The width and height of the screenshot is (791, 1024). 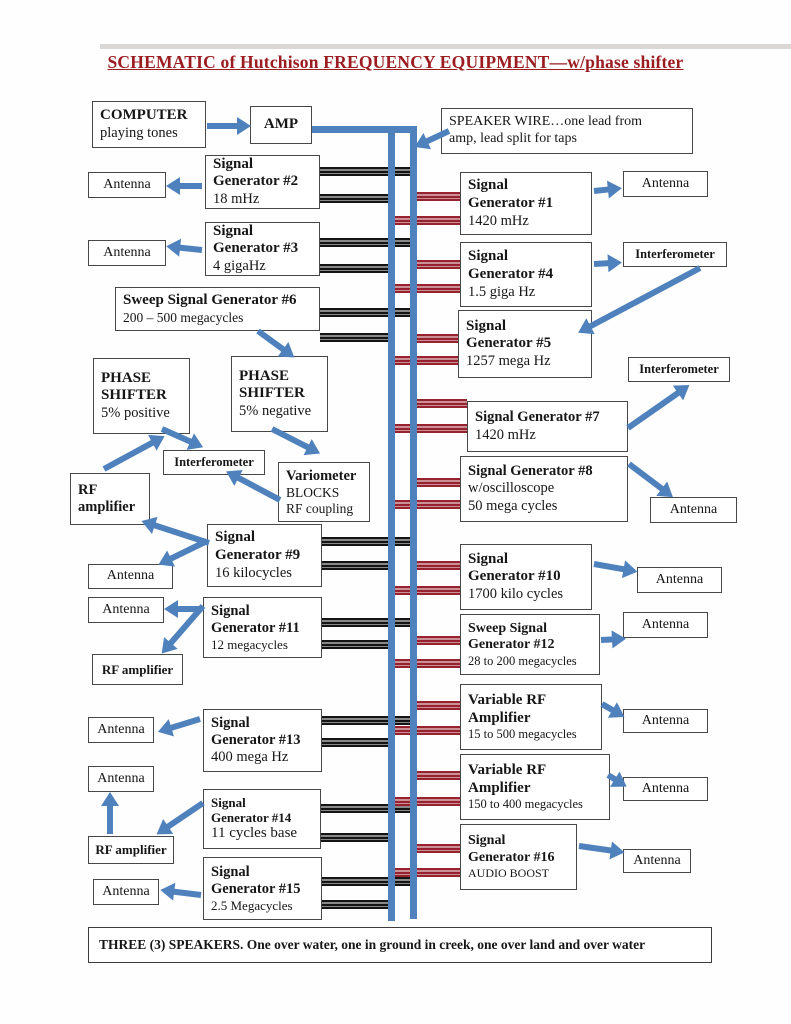 What do you see at coordinates (139, 132) in the screenshot?
I see `computer-label: playing tones` at bounding box center [139, 132].